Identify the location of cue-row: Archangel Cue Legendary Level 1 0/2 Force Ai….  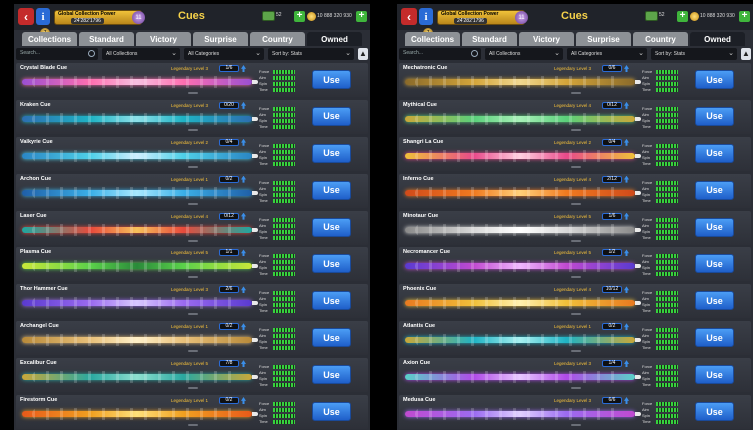
(192, 338).